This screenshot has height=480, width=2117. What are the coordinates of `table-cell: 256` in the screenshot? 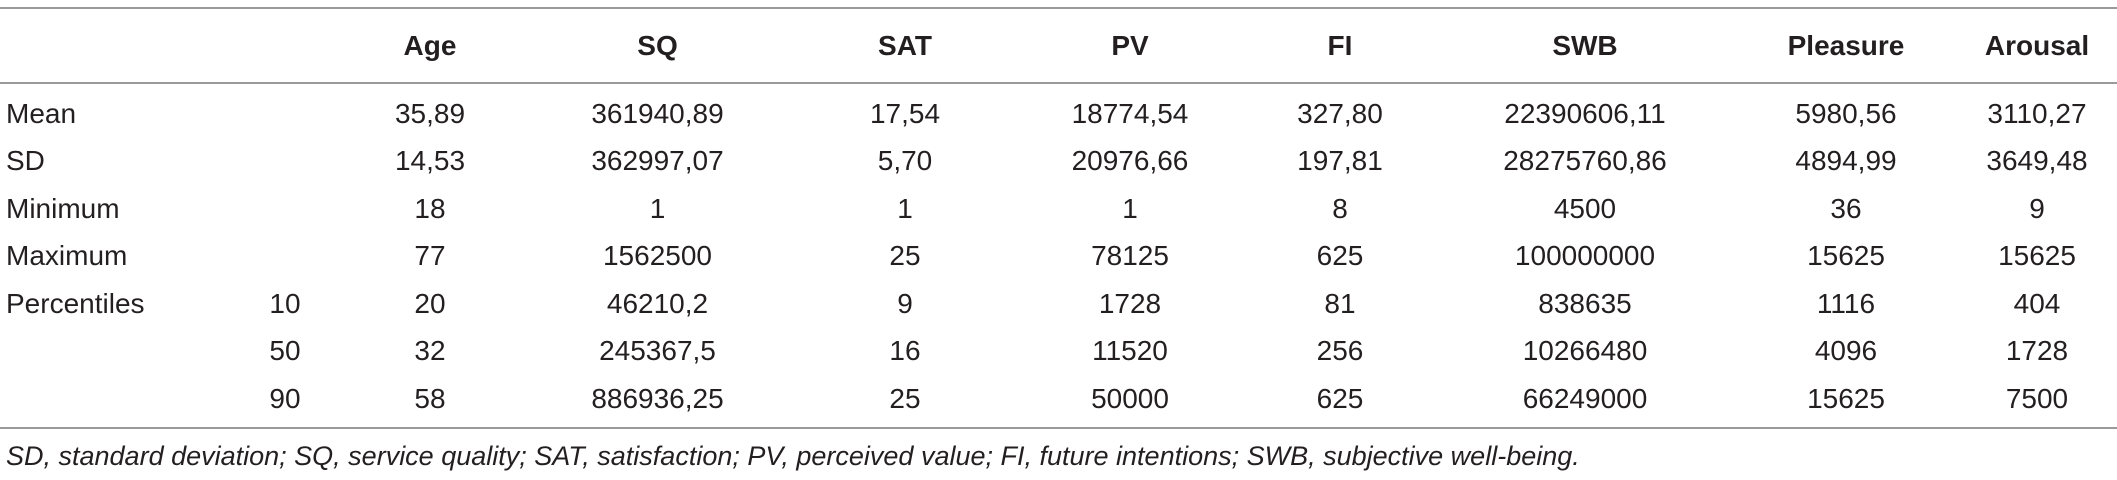 It's located at (1340, 351).